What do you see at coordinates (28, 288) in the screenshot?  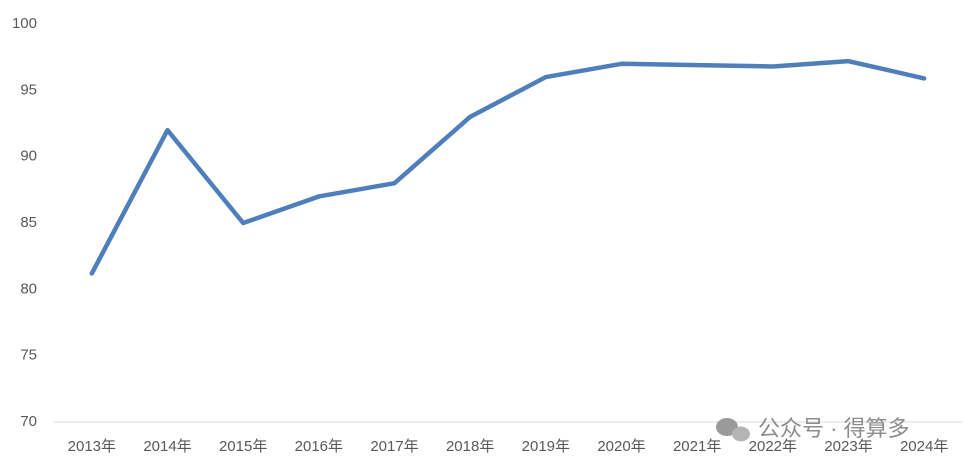 I see `y-tick-label: 80` at bounding box center [28, 288].